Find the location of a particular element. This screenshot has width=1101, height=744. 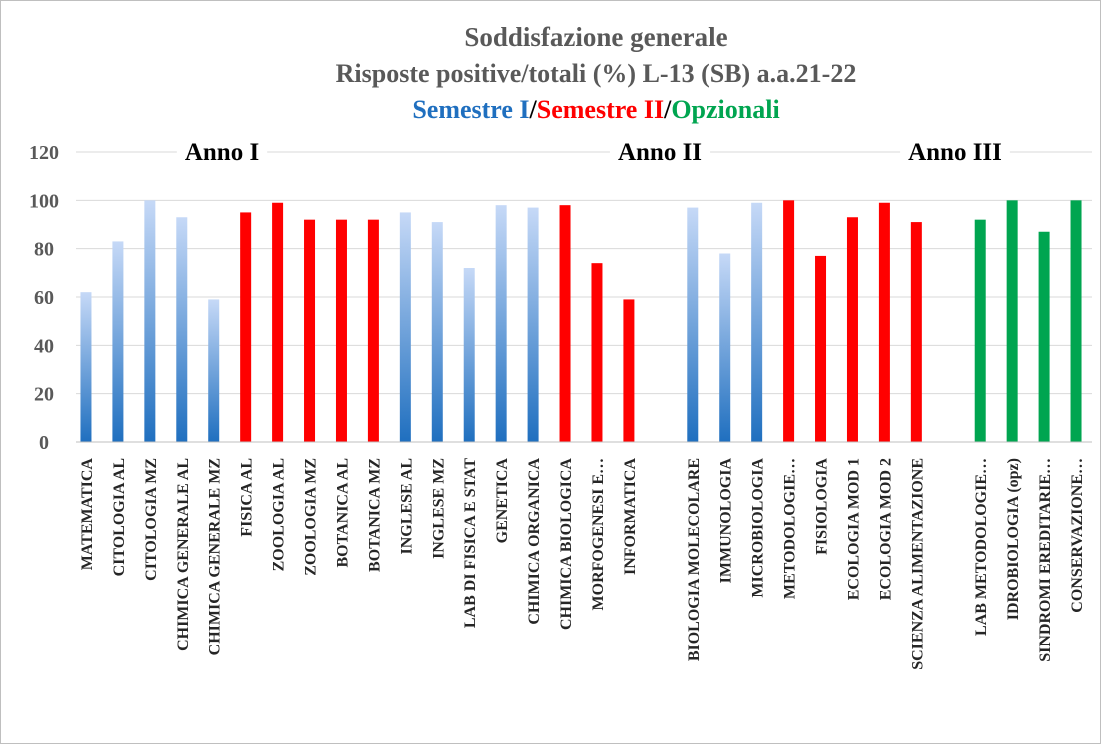

x-tick-label: GENETICA is located at coordinates (502, 501).